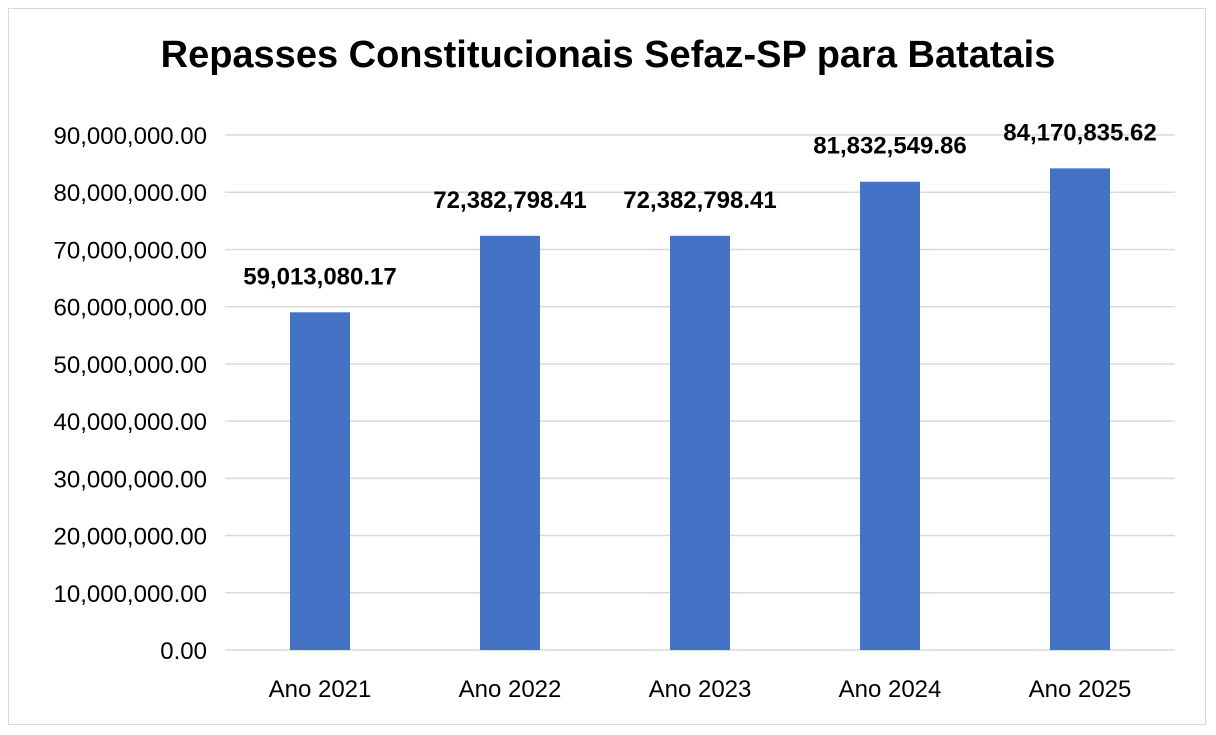 This screenshot has width=1216, height=735. I want to click on y-tick-label: 20,000,000.00, so click(130, 537).